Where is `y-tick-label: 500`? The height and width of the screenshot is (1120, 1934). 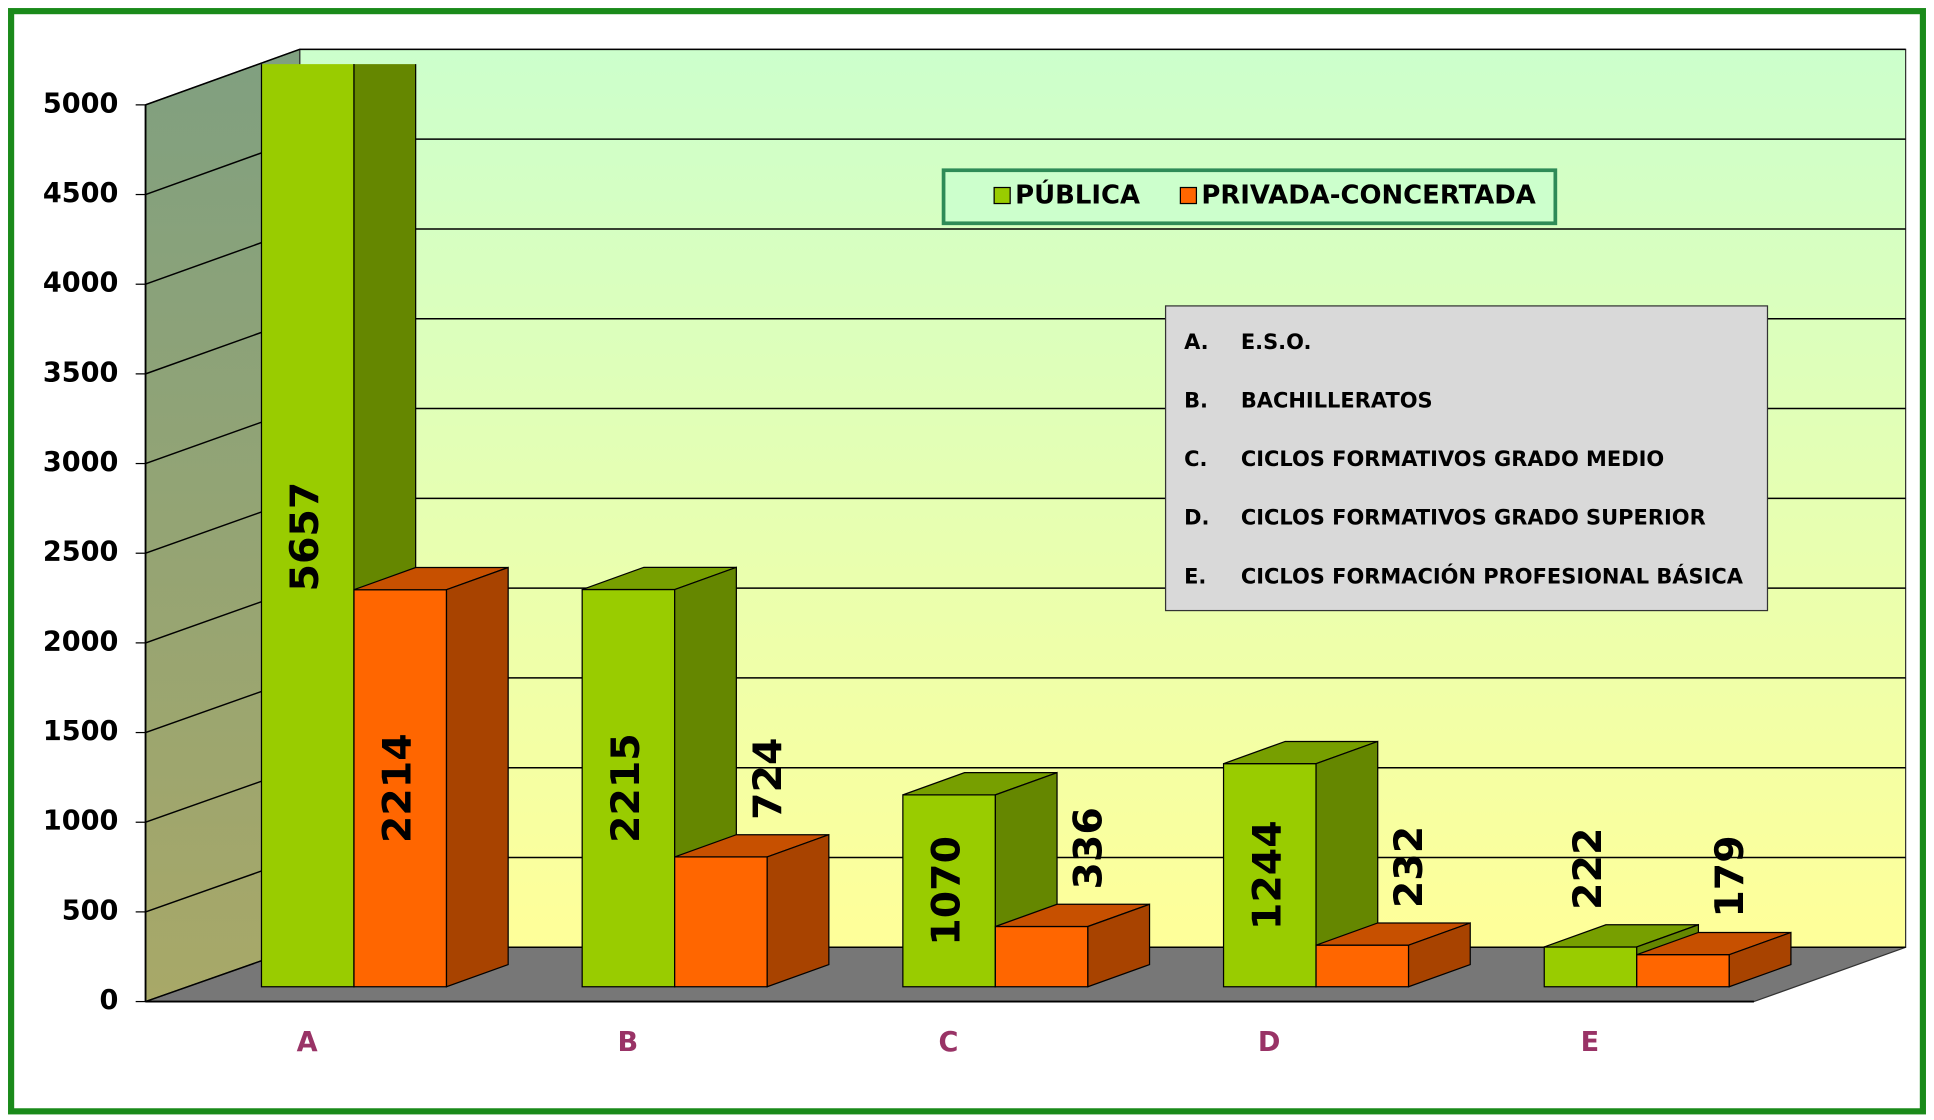
y-tick-label: 500 is located at coordinates (90, 910).